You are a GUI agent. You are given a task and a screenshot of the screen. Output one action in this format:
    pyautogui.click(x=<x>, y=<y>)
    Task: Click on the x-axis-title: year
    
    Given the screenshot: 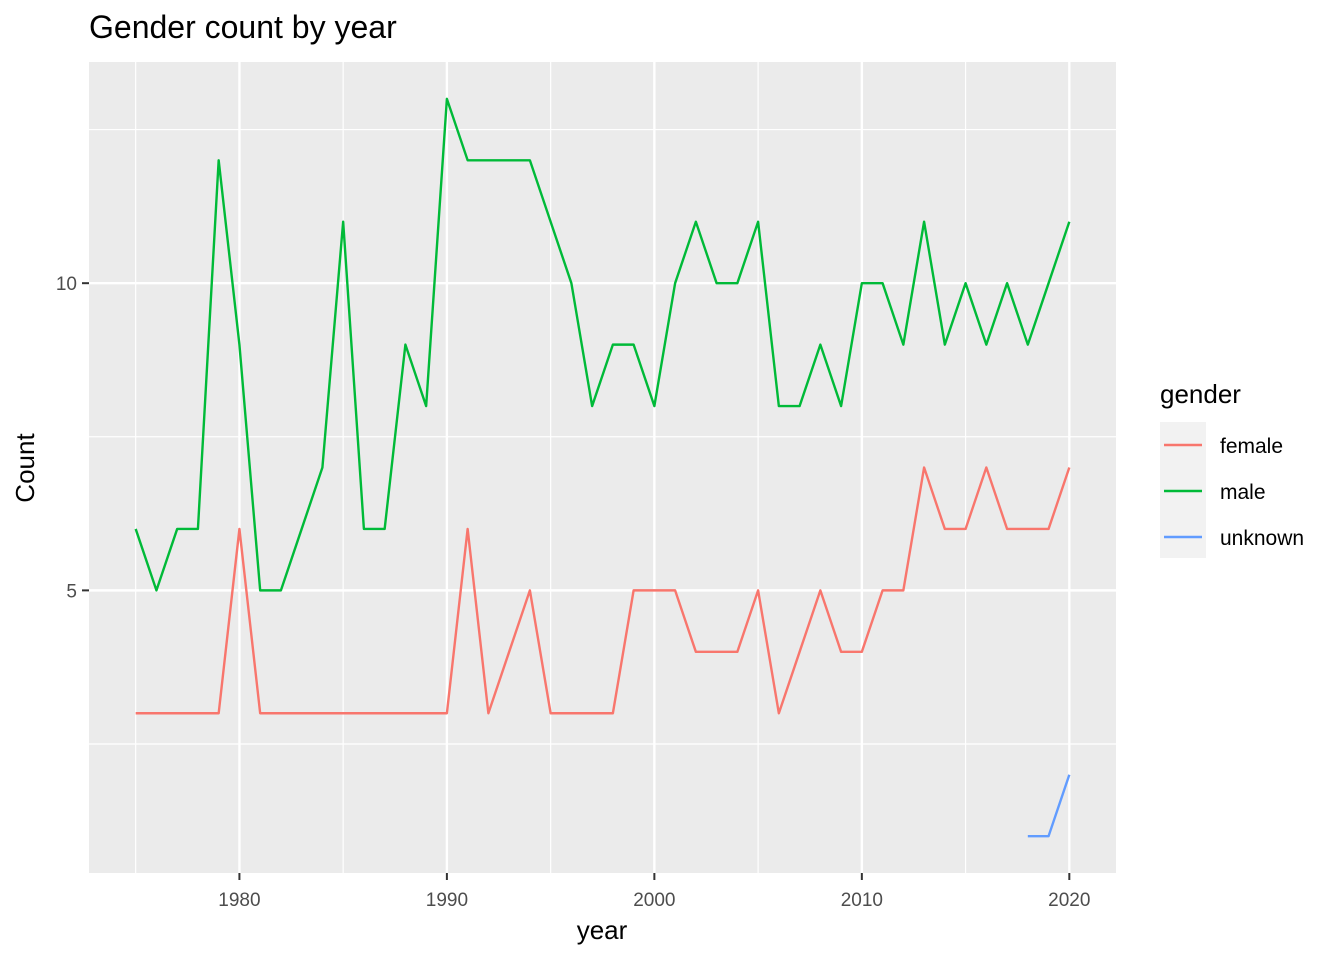 What is the action you would take?
    pyautogui.click(x=602, y=930)
    